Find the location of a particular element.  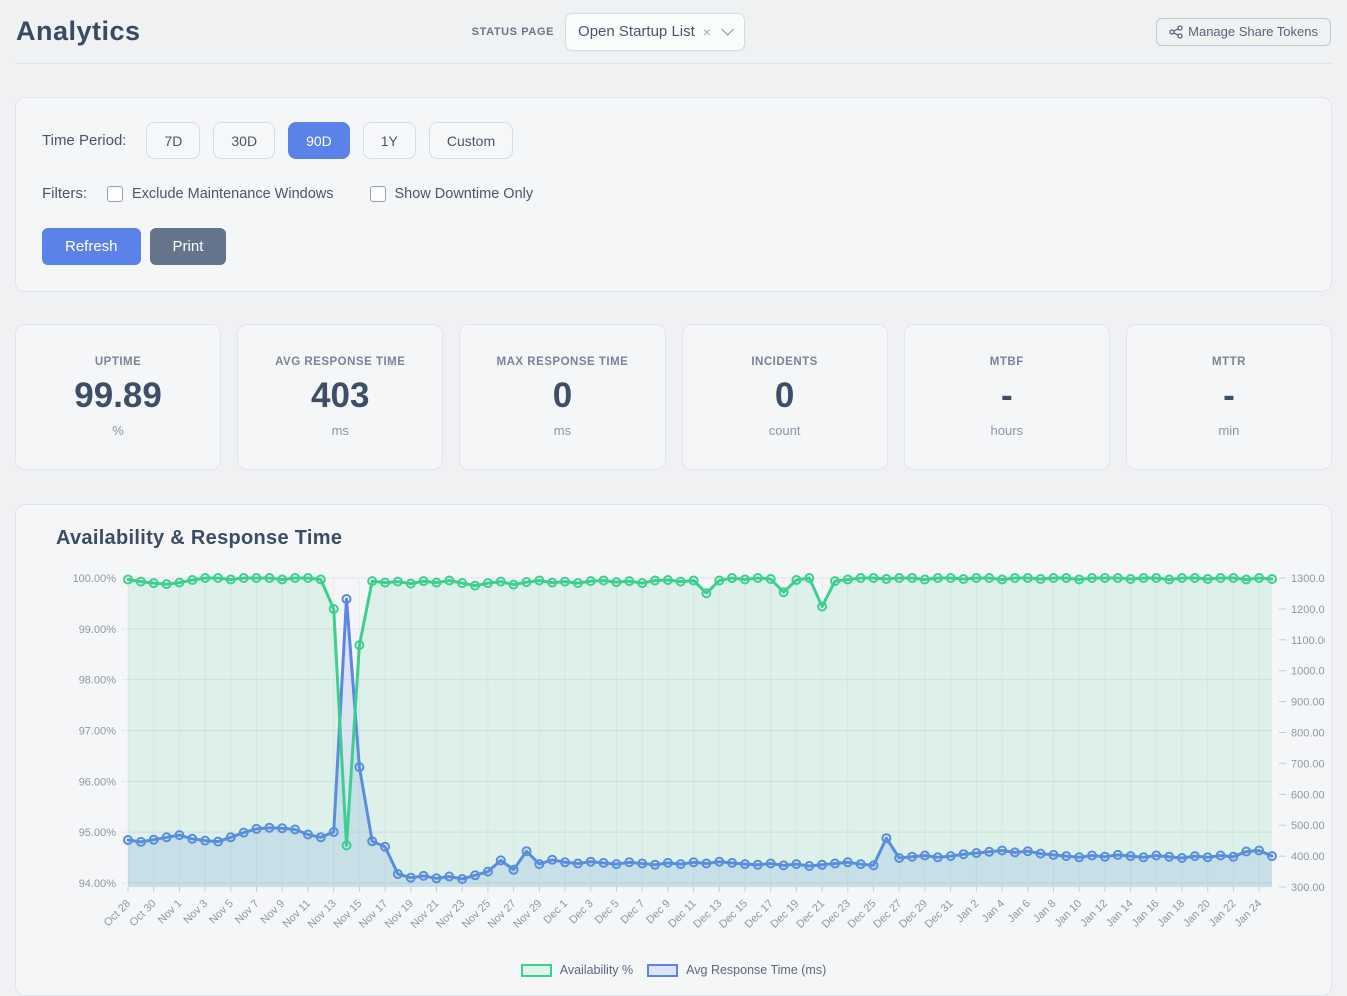

legend-item-response-time: Avg Response Time (ms) is located at coordinates (736, 970).